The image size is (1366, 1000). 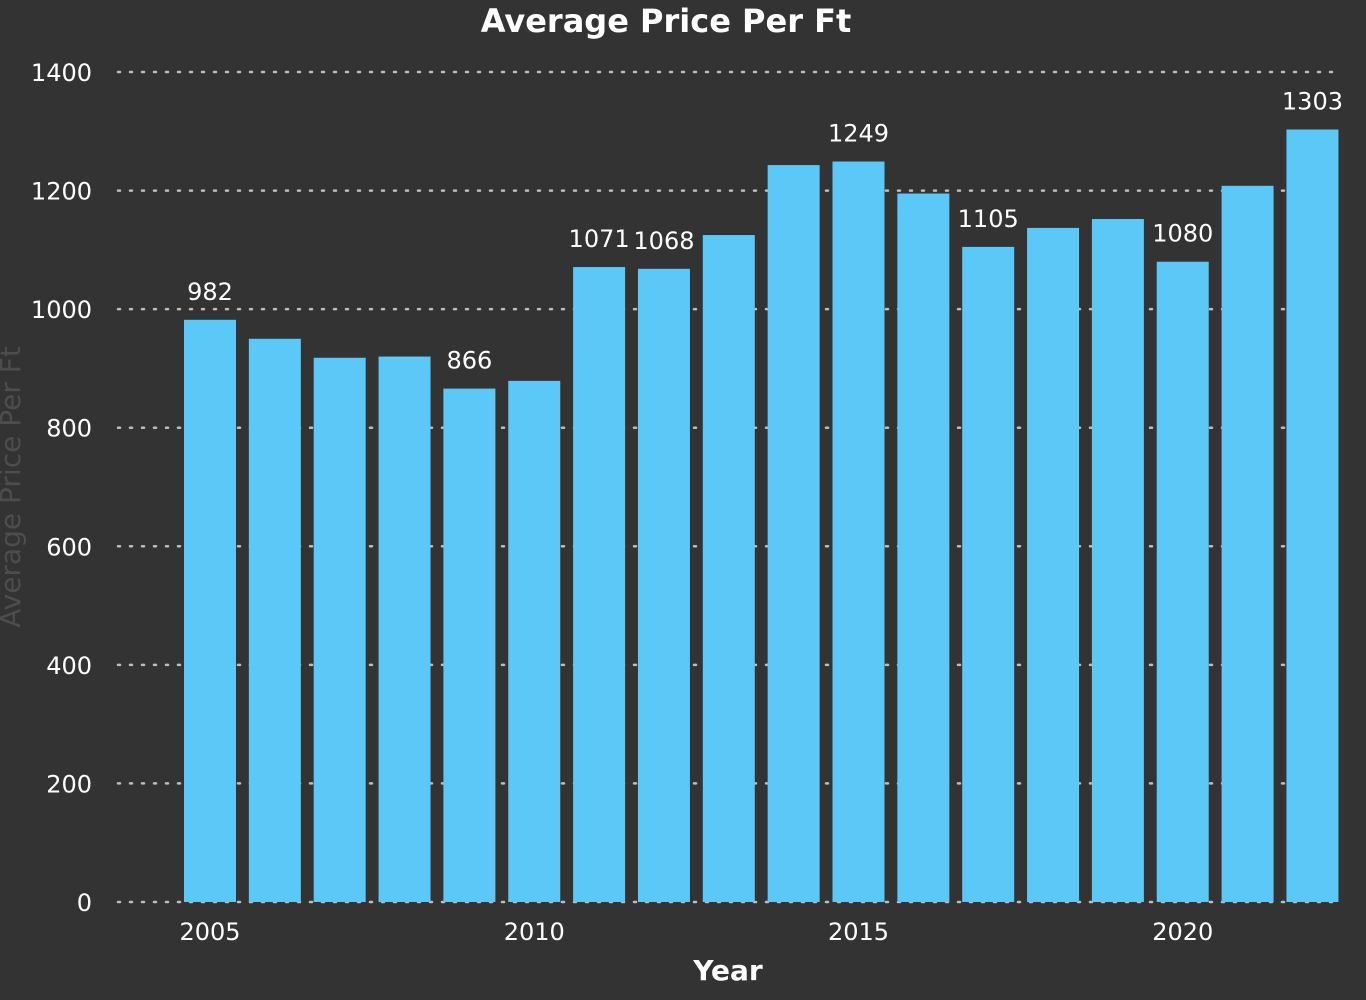 I want to click on bar-2017, so click(x=988, y=574).